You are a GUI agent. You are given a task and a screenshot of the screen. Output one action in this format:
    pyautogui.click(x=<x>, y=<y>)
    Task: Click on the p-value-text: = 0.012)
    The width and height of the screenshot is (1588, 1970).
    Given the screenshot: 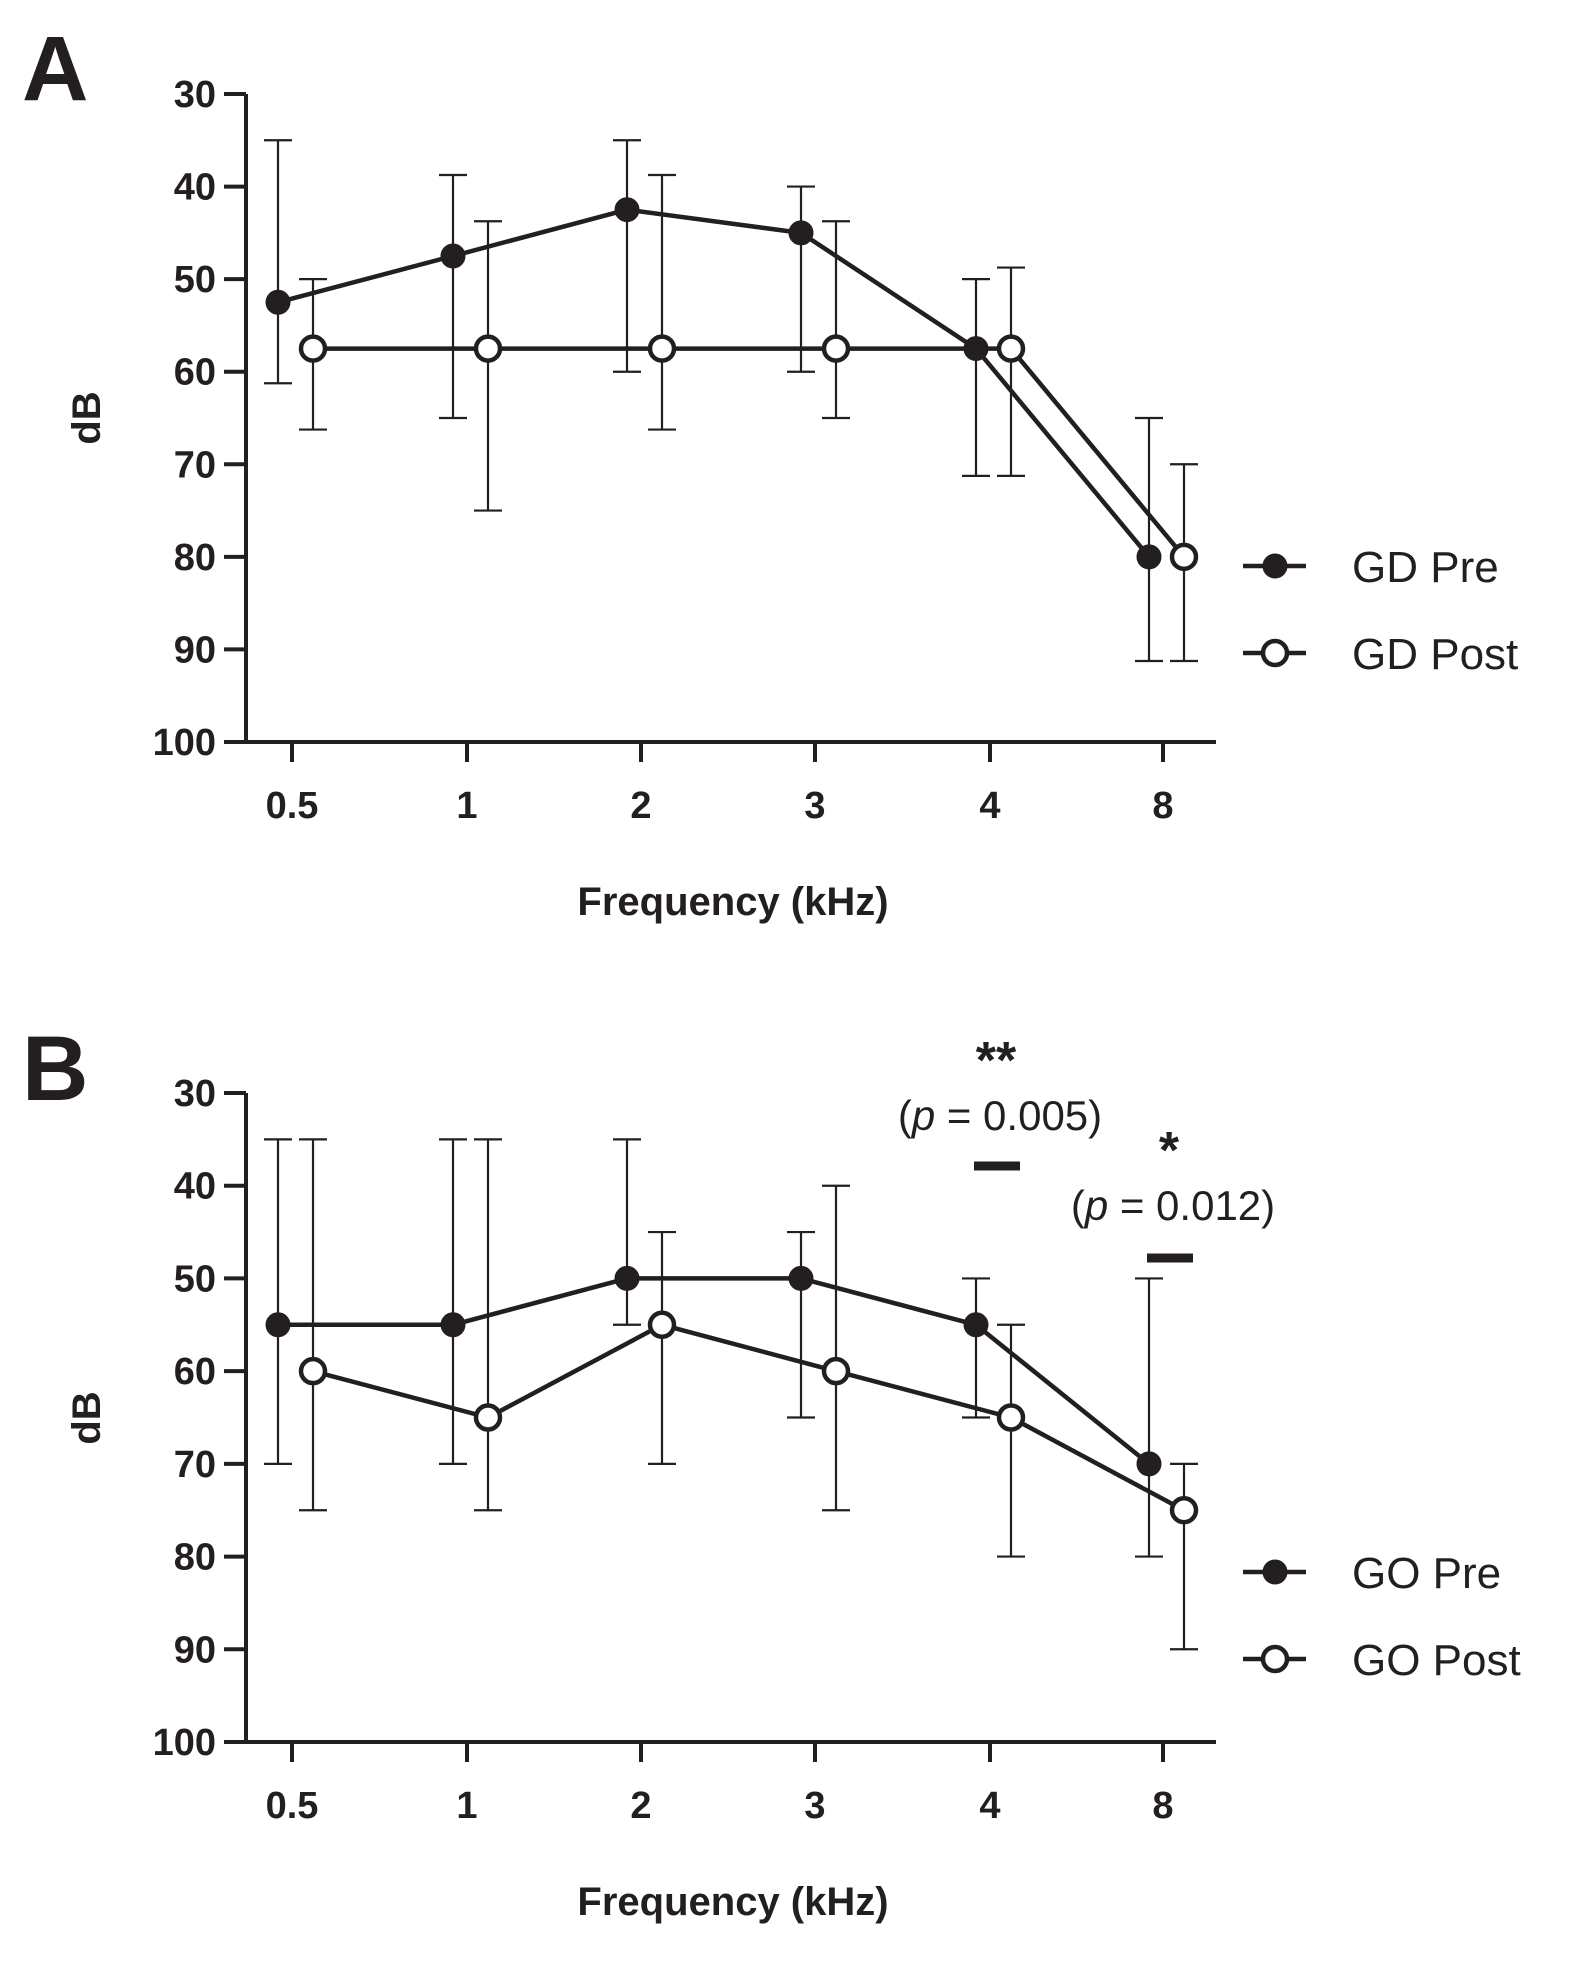 What is the action you would take?
    pyautogui.click(x=1191, y=1205)
    